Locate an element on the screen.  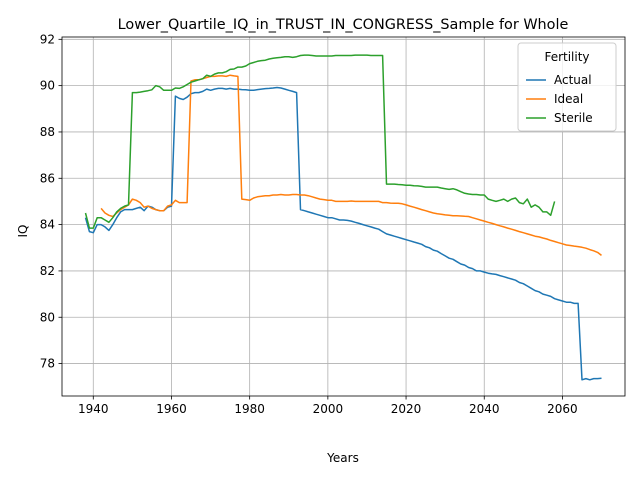
y-tick-label: 90 is located at coordinates (47, 86).